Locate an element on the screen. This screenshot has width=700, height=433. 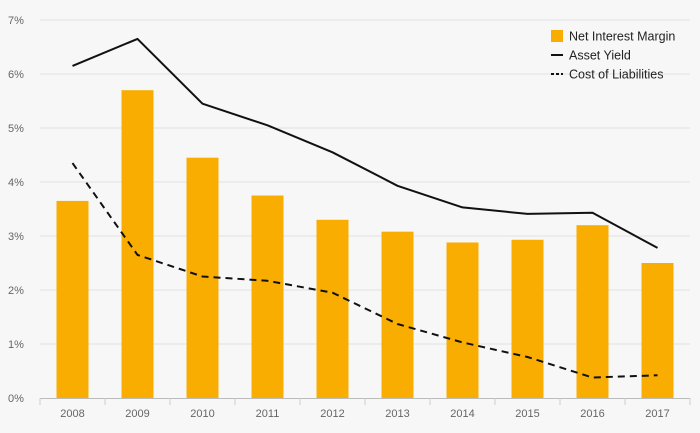
legend-label: Cost of Liabilities is located at coordinates (616, 75).